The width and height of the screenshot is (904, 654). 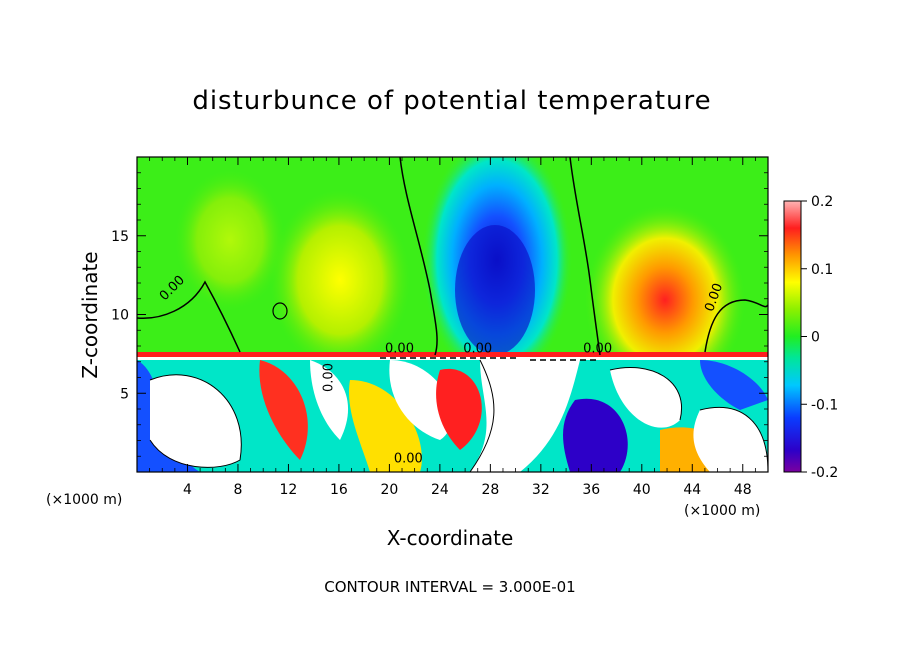 I want to click on contour-negative, so click(x=490, y=359).